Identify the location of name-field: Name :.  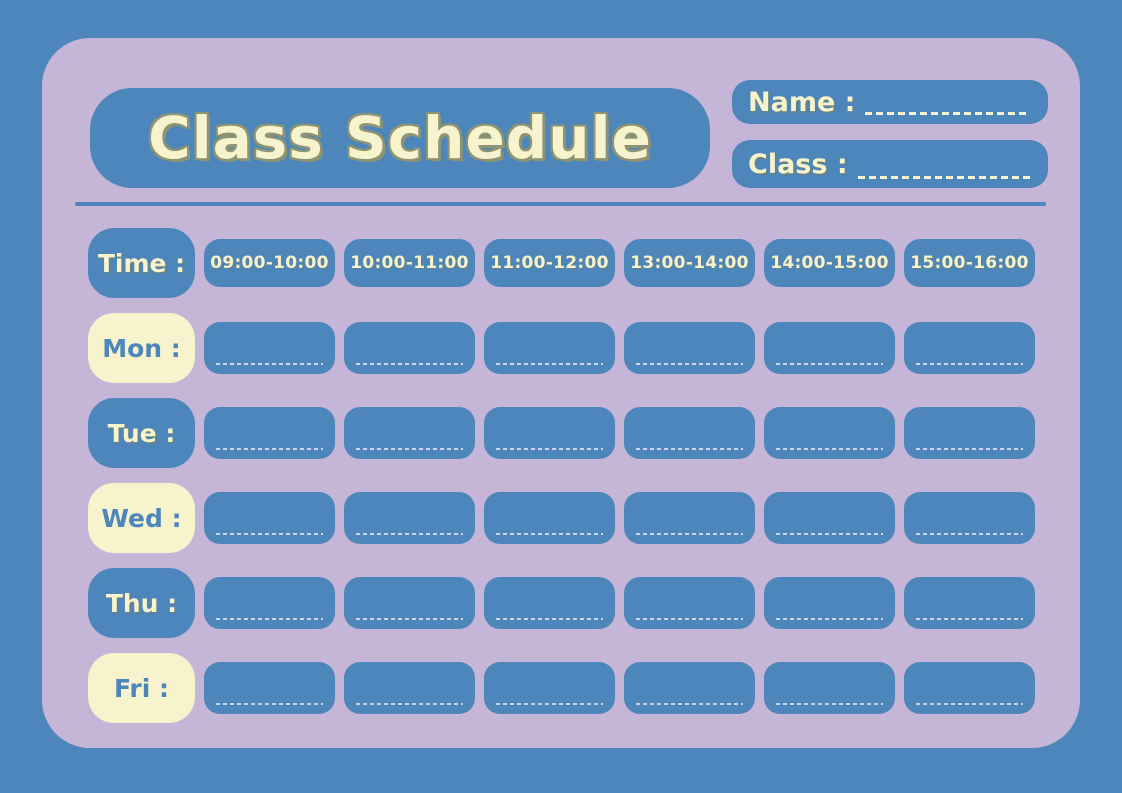
(890, 102).